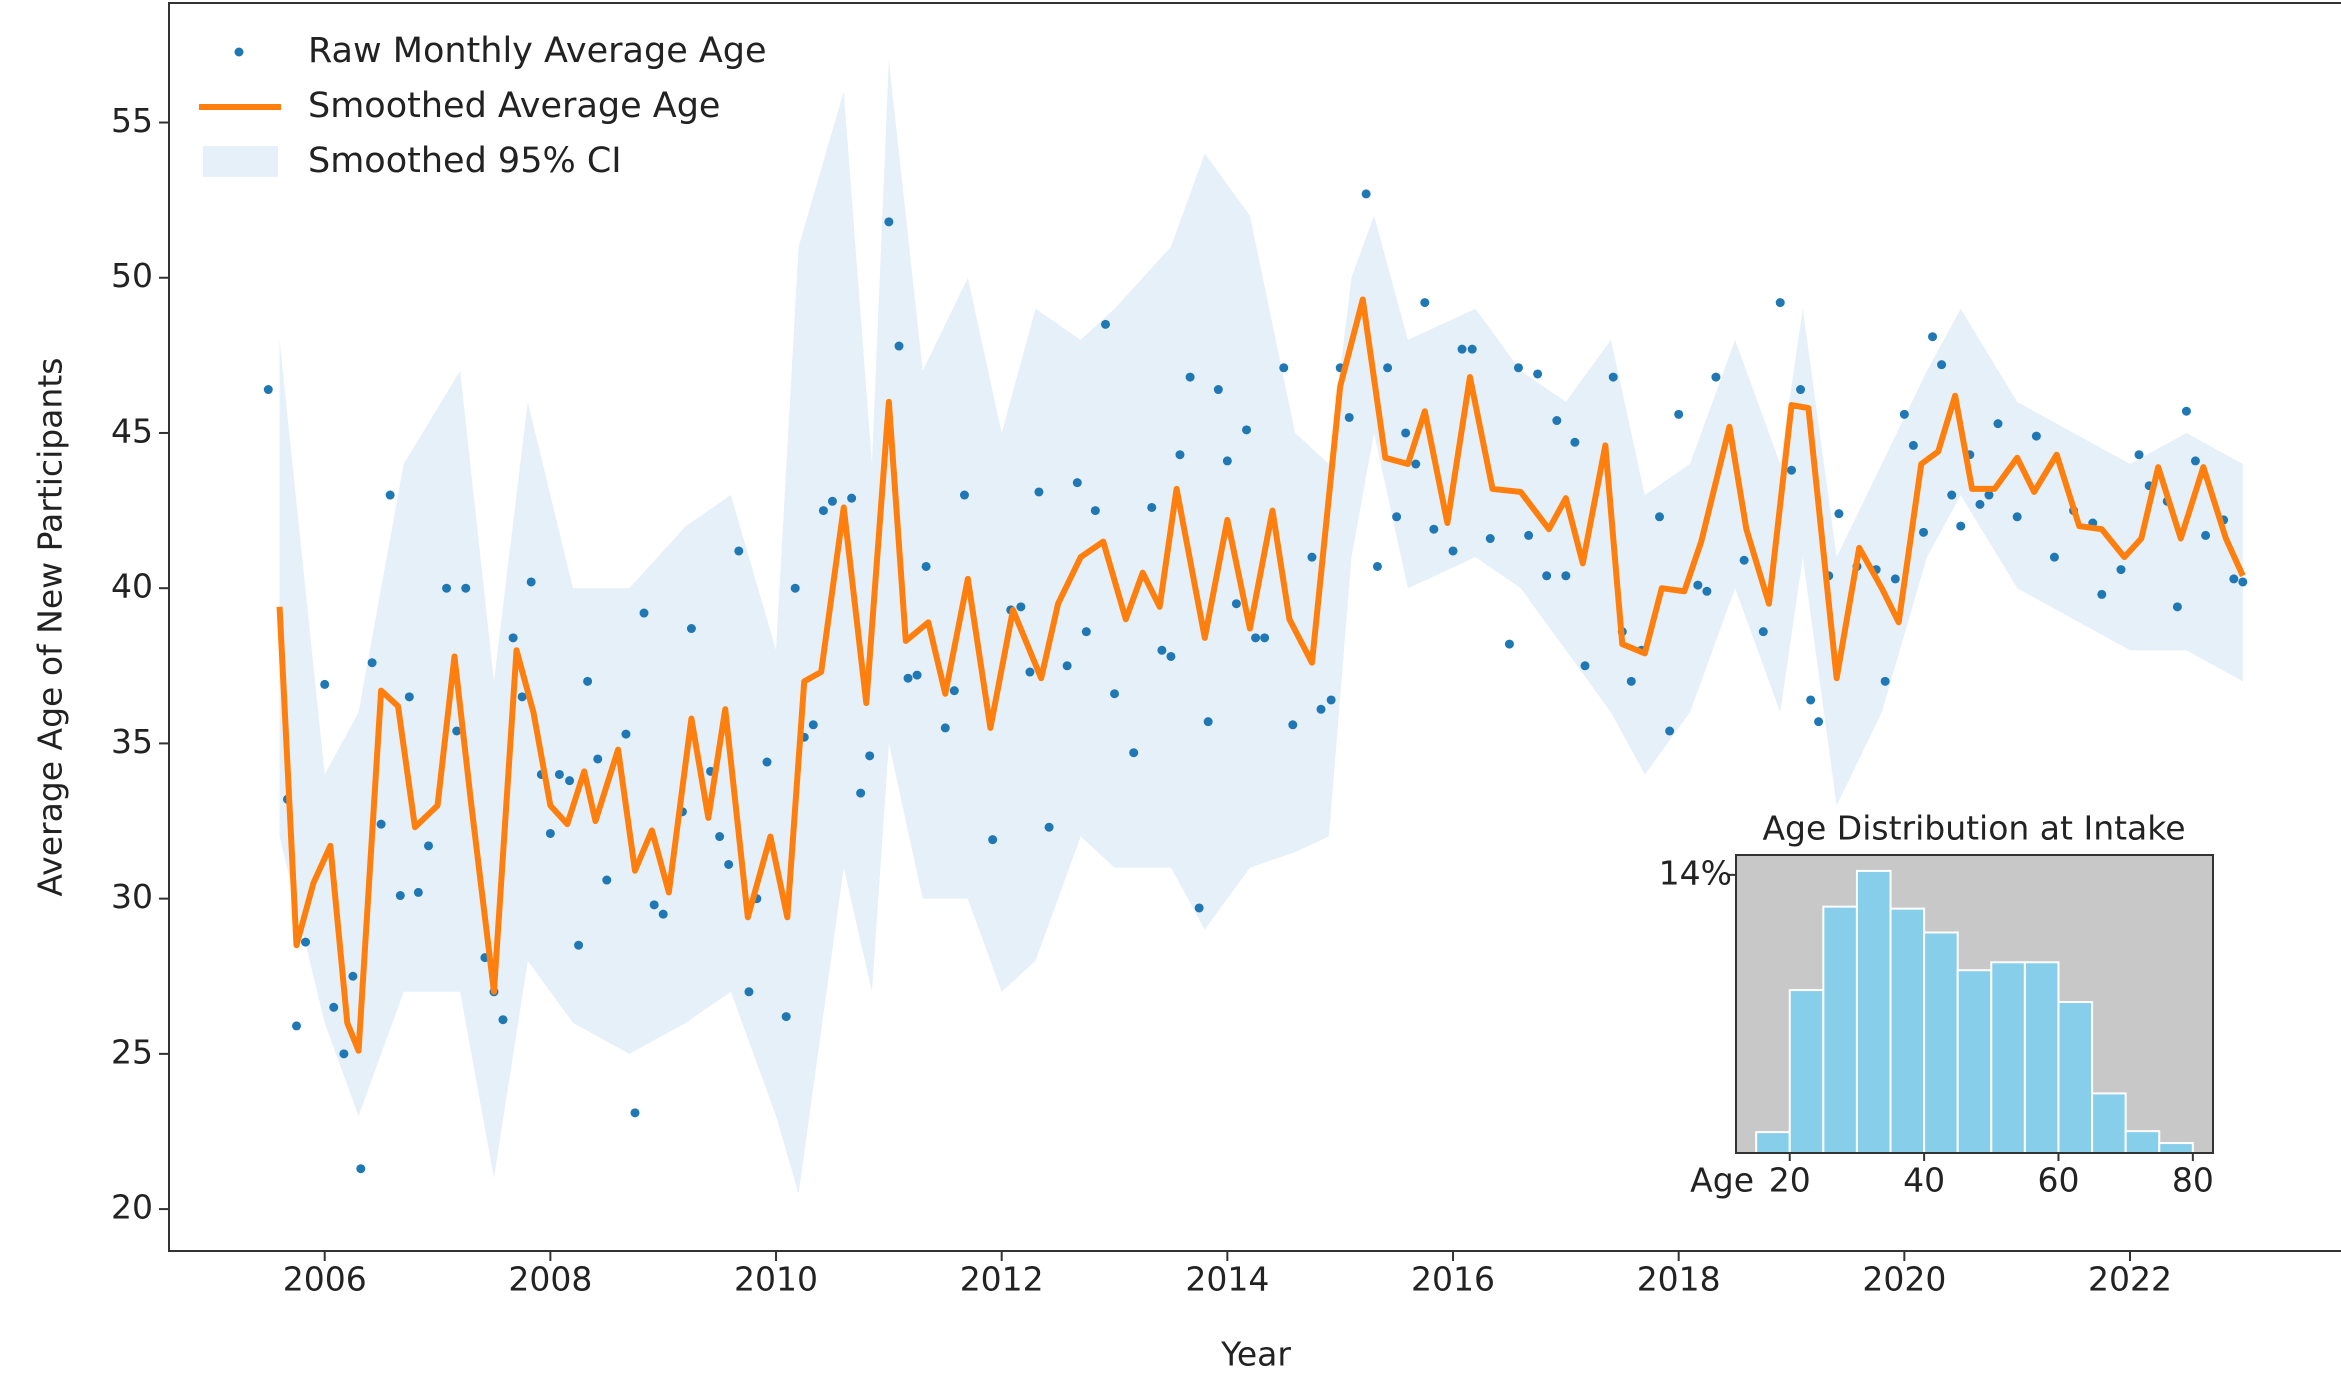 The height and width of the screenshot is (1379, 2341). Describe the element at coordinates (132, 586) in the screenshot. I see `y-tick-label: 40` at that location.